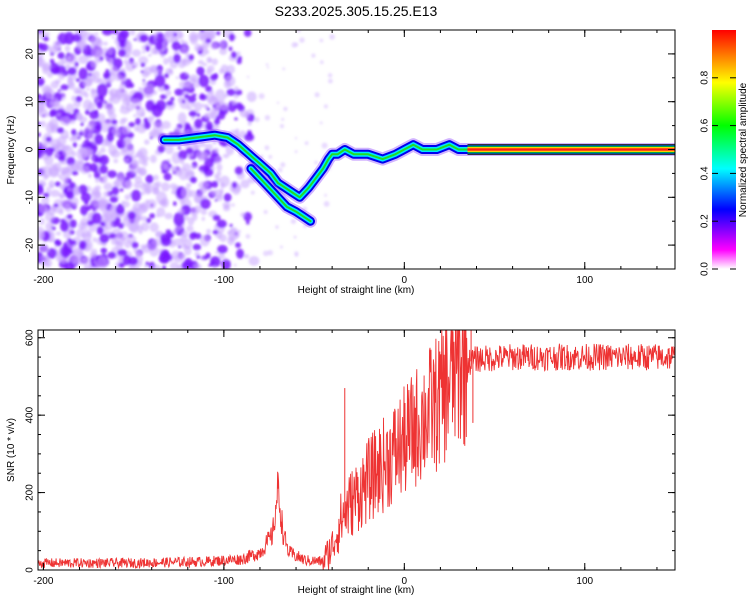  I want to click on spectrogram-x-label: Height of straight line (km), so click(356, 290).